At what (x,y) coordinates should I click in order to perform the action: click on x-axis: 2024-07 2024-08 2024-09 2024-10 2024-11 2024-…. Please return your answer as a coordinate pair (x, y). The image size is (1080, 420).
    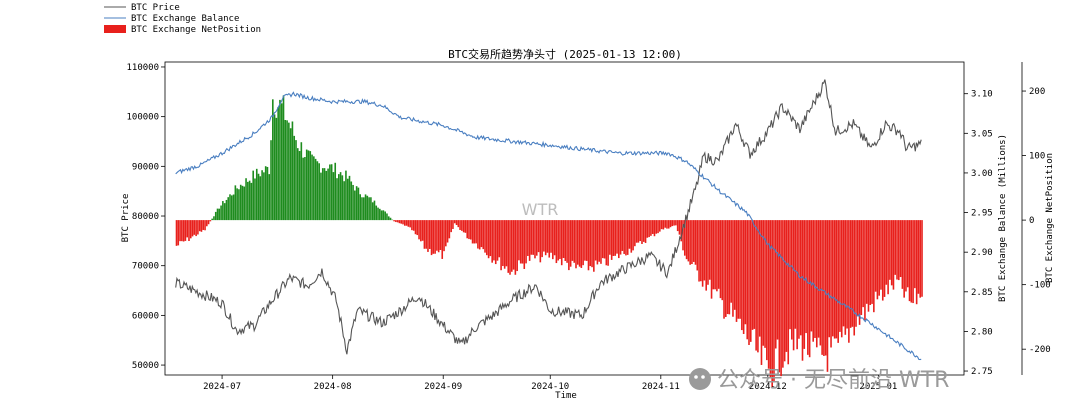
    Looking at the image, I should click on (550, 383).